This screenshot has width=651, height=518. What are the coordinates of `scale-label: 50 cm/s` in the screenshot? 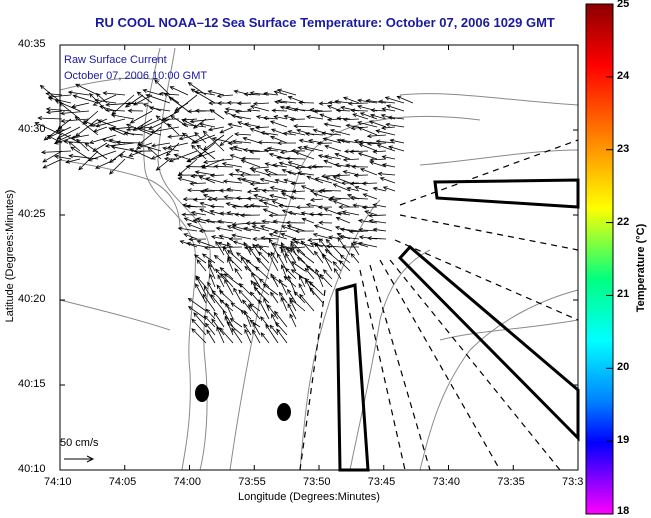 It's located at (79, 443).